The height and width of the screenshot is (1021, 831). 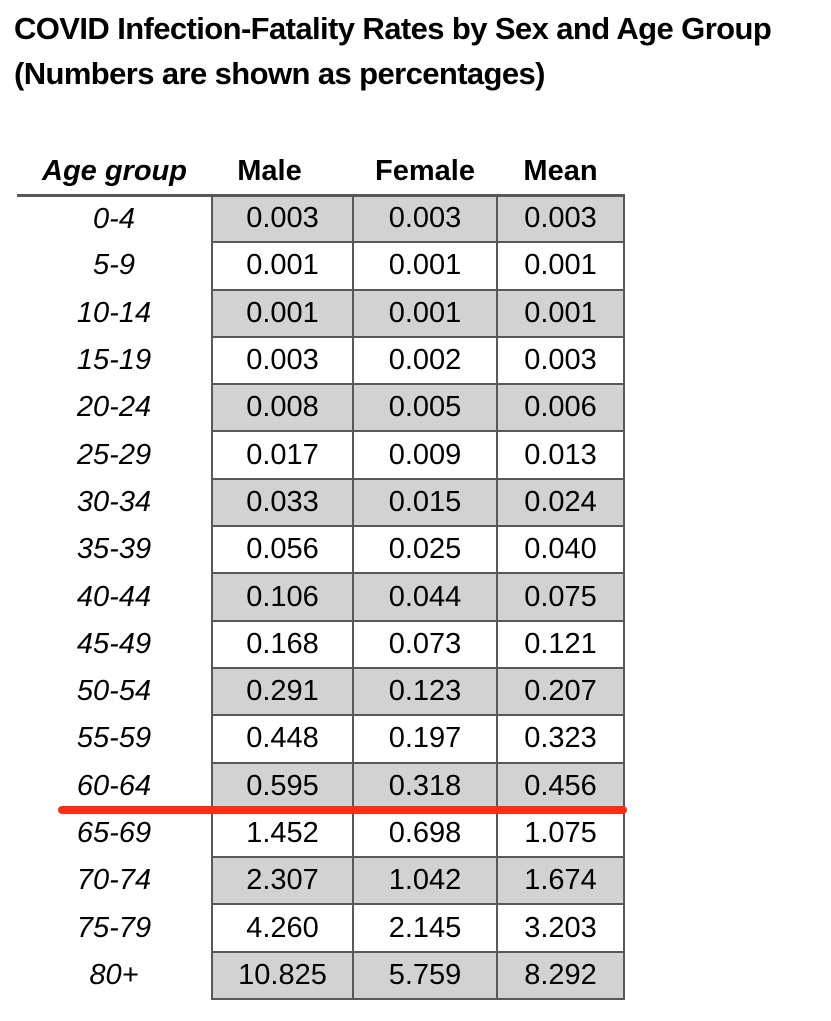 I want to click on table-row: 10-14 0.001 0.001 0.001, so click(x=321, y=313).